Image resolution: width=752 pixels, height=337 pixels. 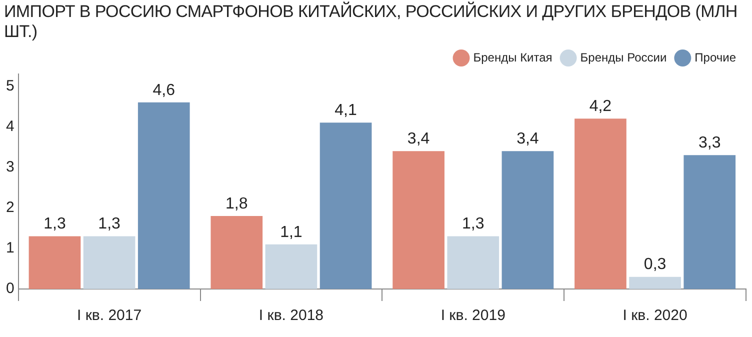 What do you see at coordinates (473, 315) in the screenshot?
I see `x-tick-label: I кв. 2019` at bounding box center [473, 315].